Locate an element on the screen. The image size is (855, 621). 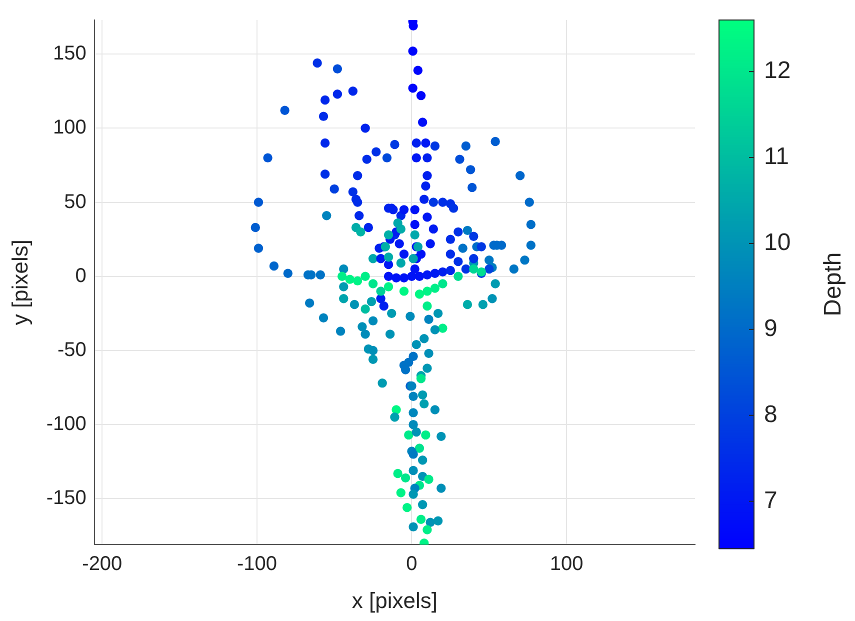
x-tick-label: -200 is located at coordinates (102, 564).